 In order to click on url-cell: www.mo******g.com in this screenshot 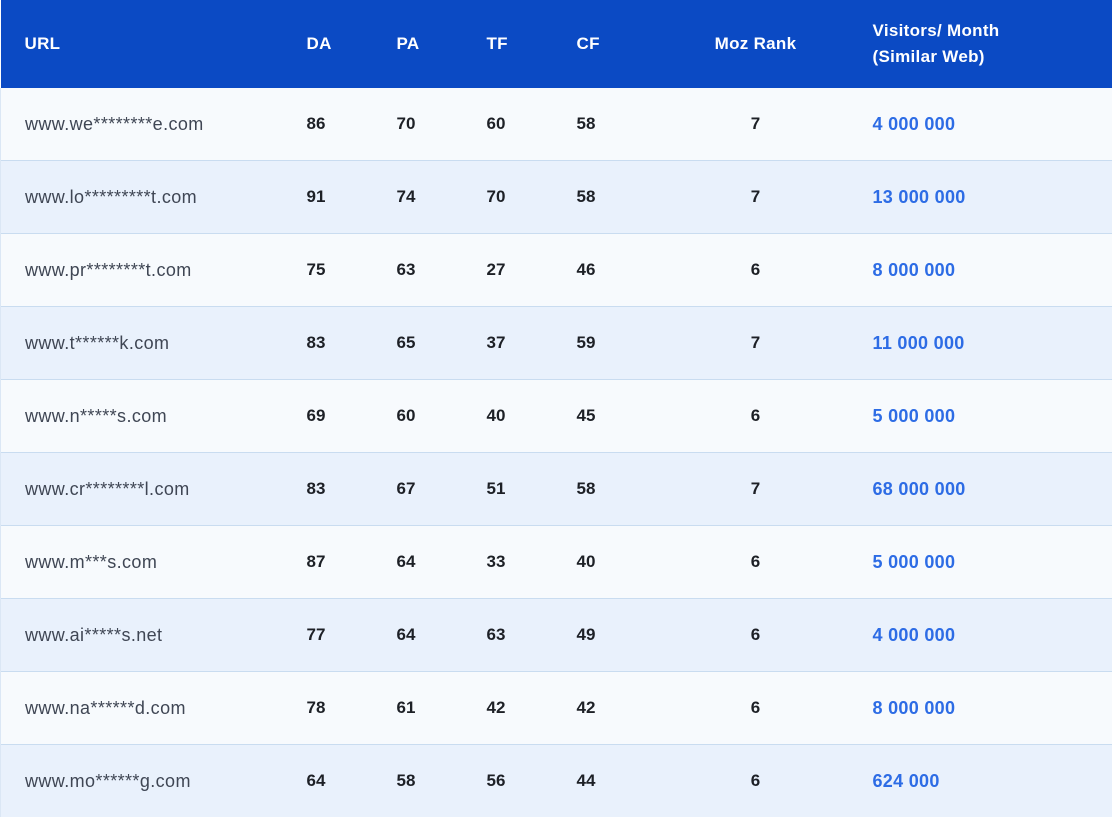, I will do `click(144, 781)`.